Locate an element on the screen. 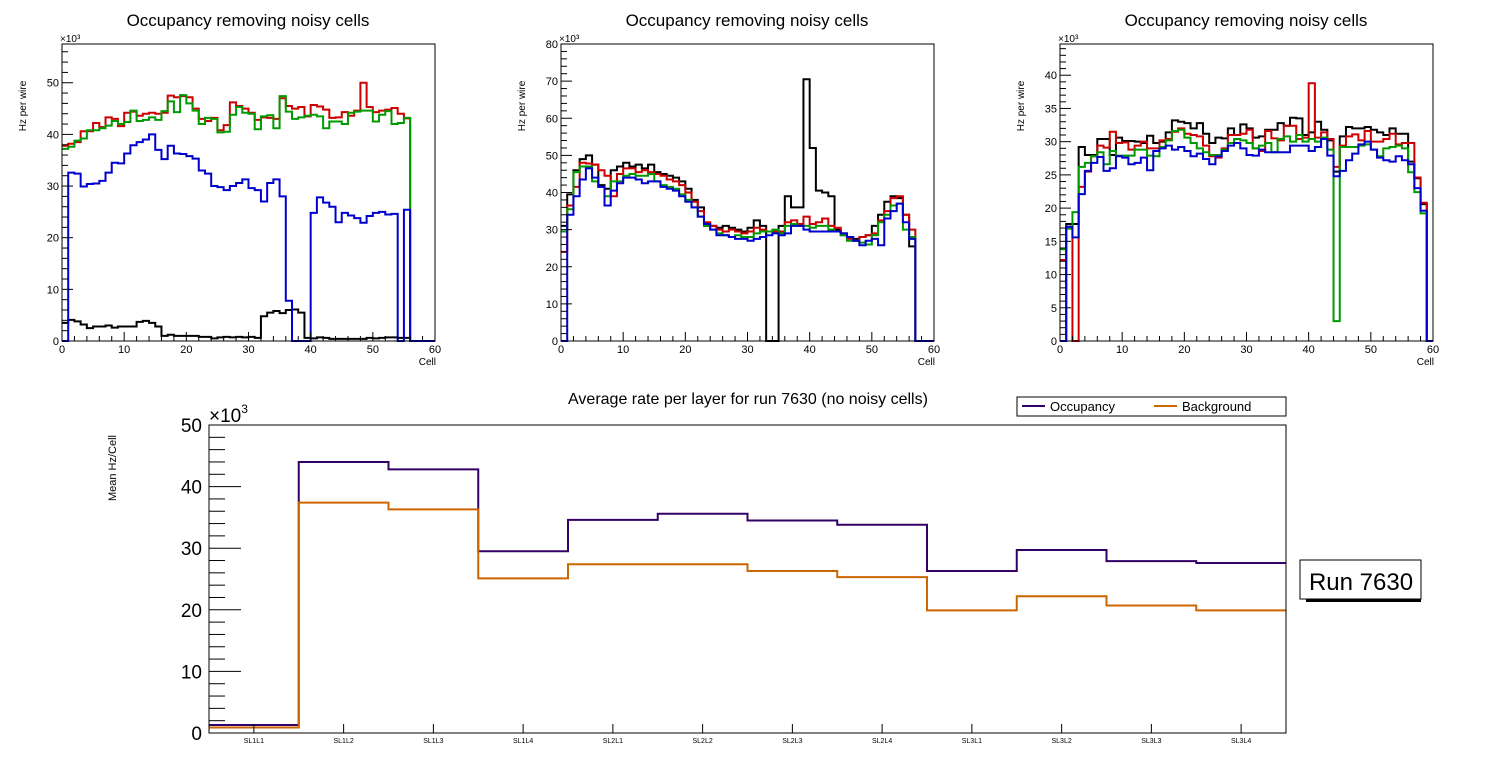 The image size is (1496, 772). x-category-label: SL3L2 is located at coordinates (1062, 741).